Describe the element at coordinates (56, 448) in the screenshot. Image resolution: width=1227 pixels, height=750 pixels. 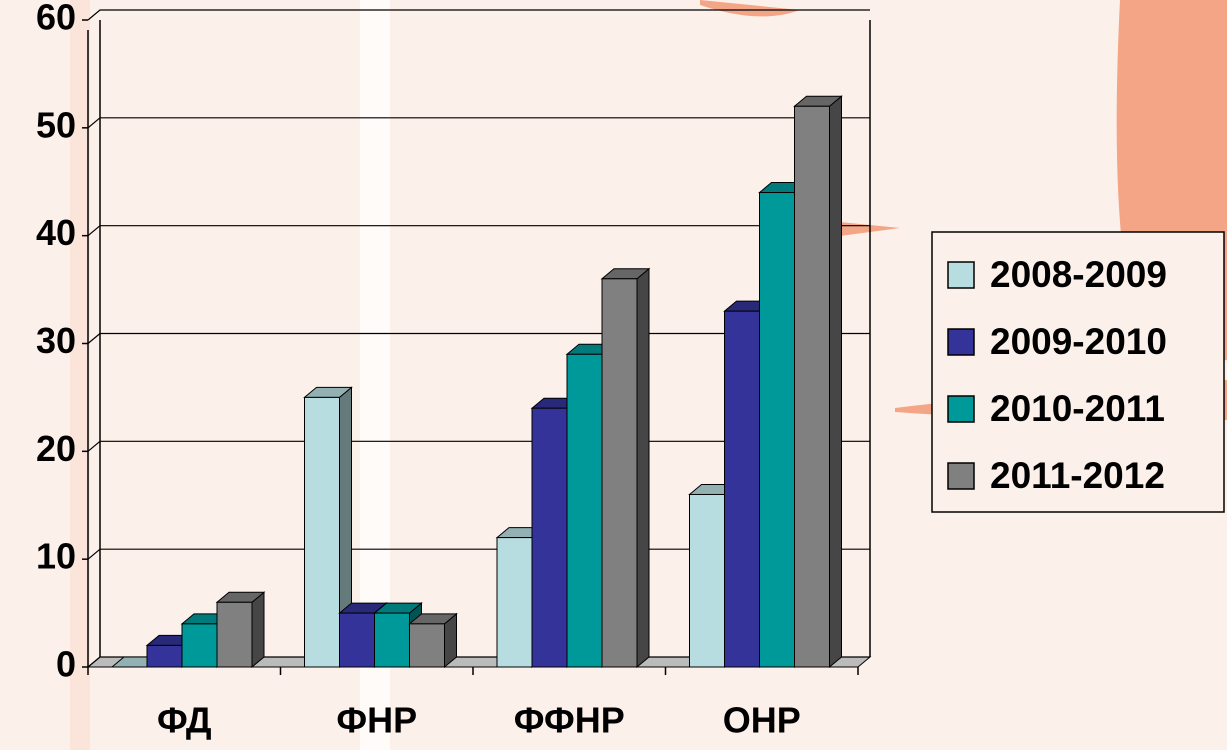
I see `y-tick-label: 20` at that location.